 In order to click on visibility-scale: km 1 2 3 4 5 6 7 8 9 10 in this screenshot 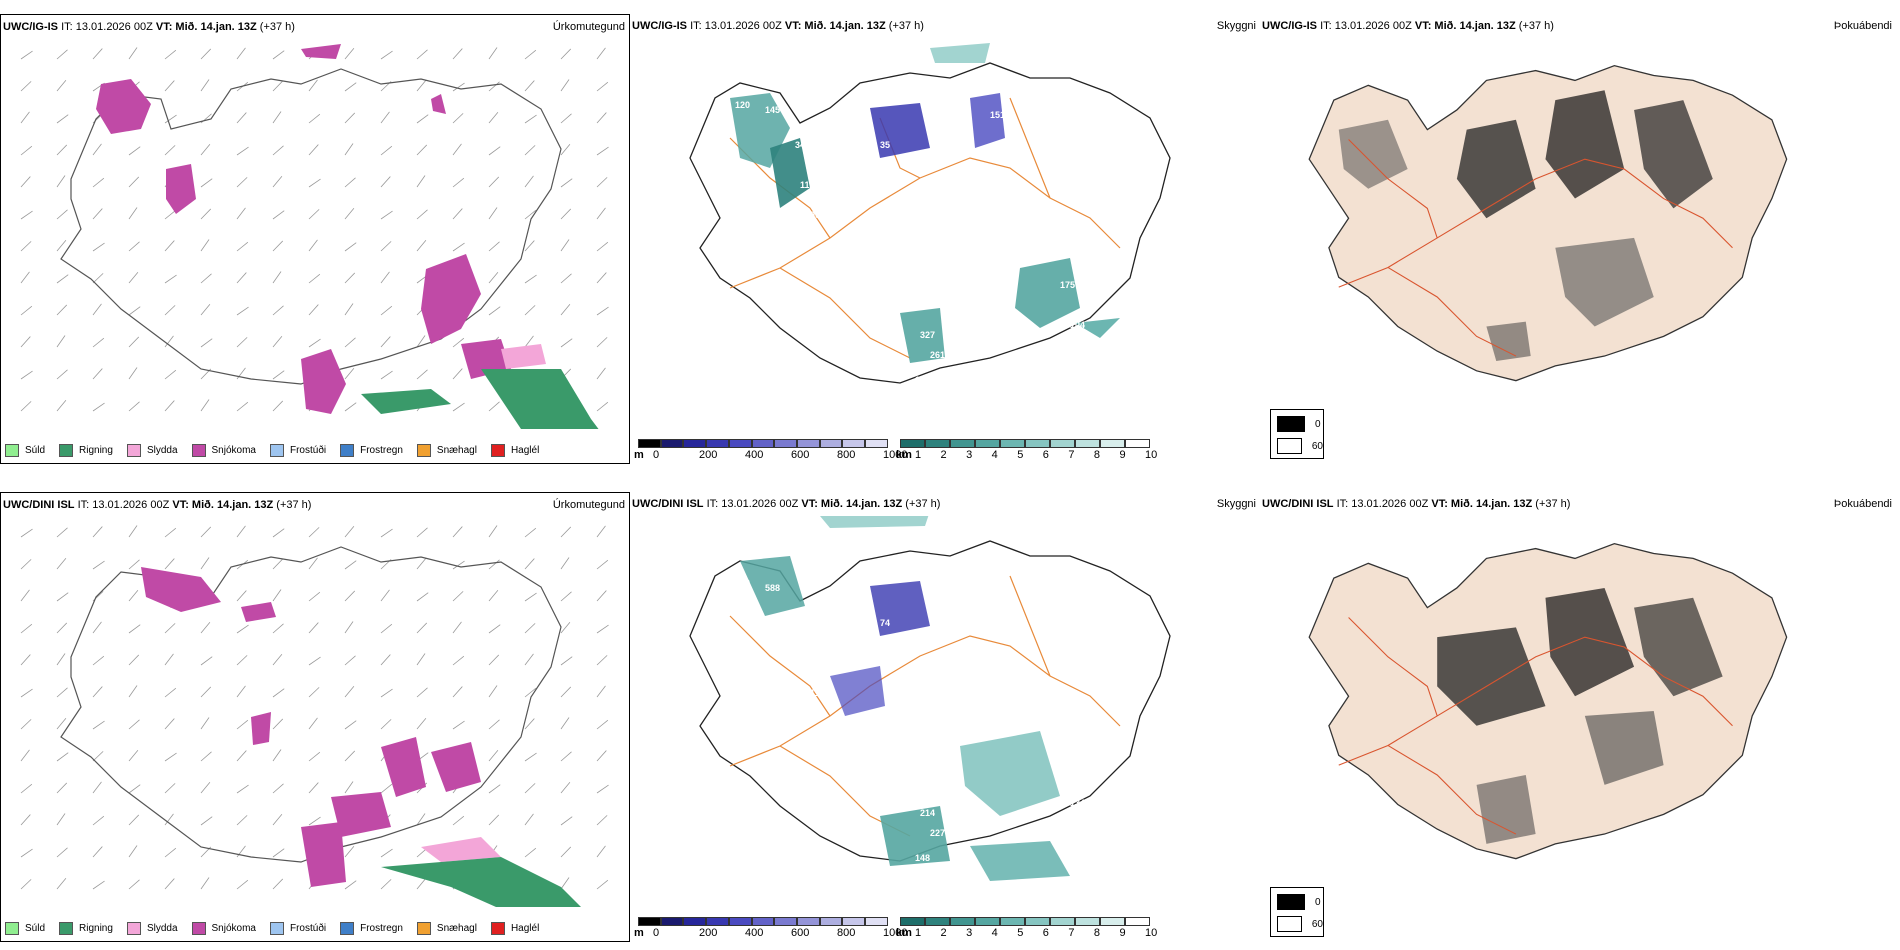, I will do `click(1026, 454)`.